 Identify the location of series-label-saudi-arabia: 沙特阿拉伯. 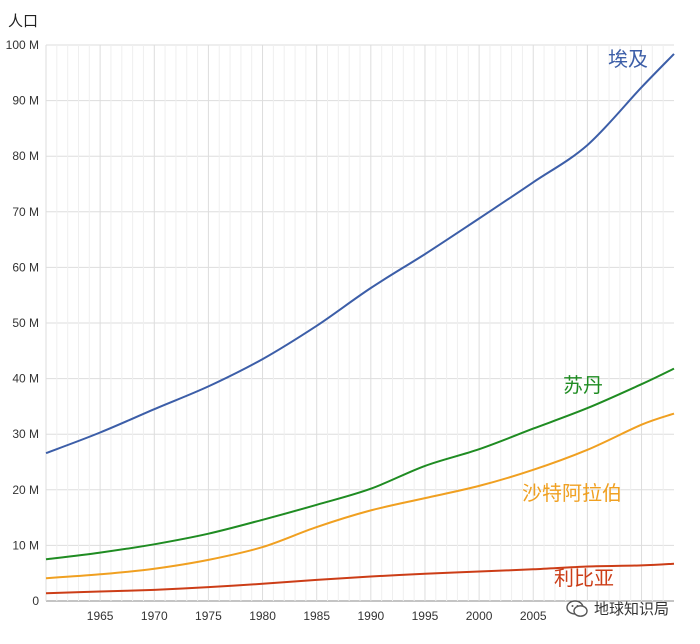
(572, 493).